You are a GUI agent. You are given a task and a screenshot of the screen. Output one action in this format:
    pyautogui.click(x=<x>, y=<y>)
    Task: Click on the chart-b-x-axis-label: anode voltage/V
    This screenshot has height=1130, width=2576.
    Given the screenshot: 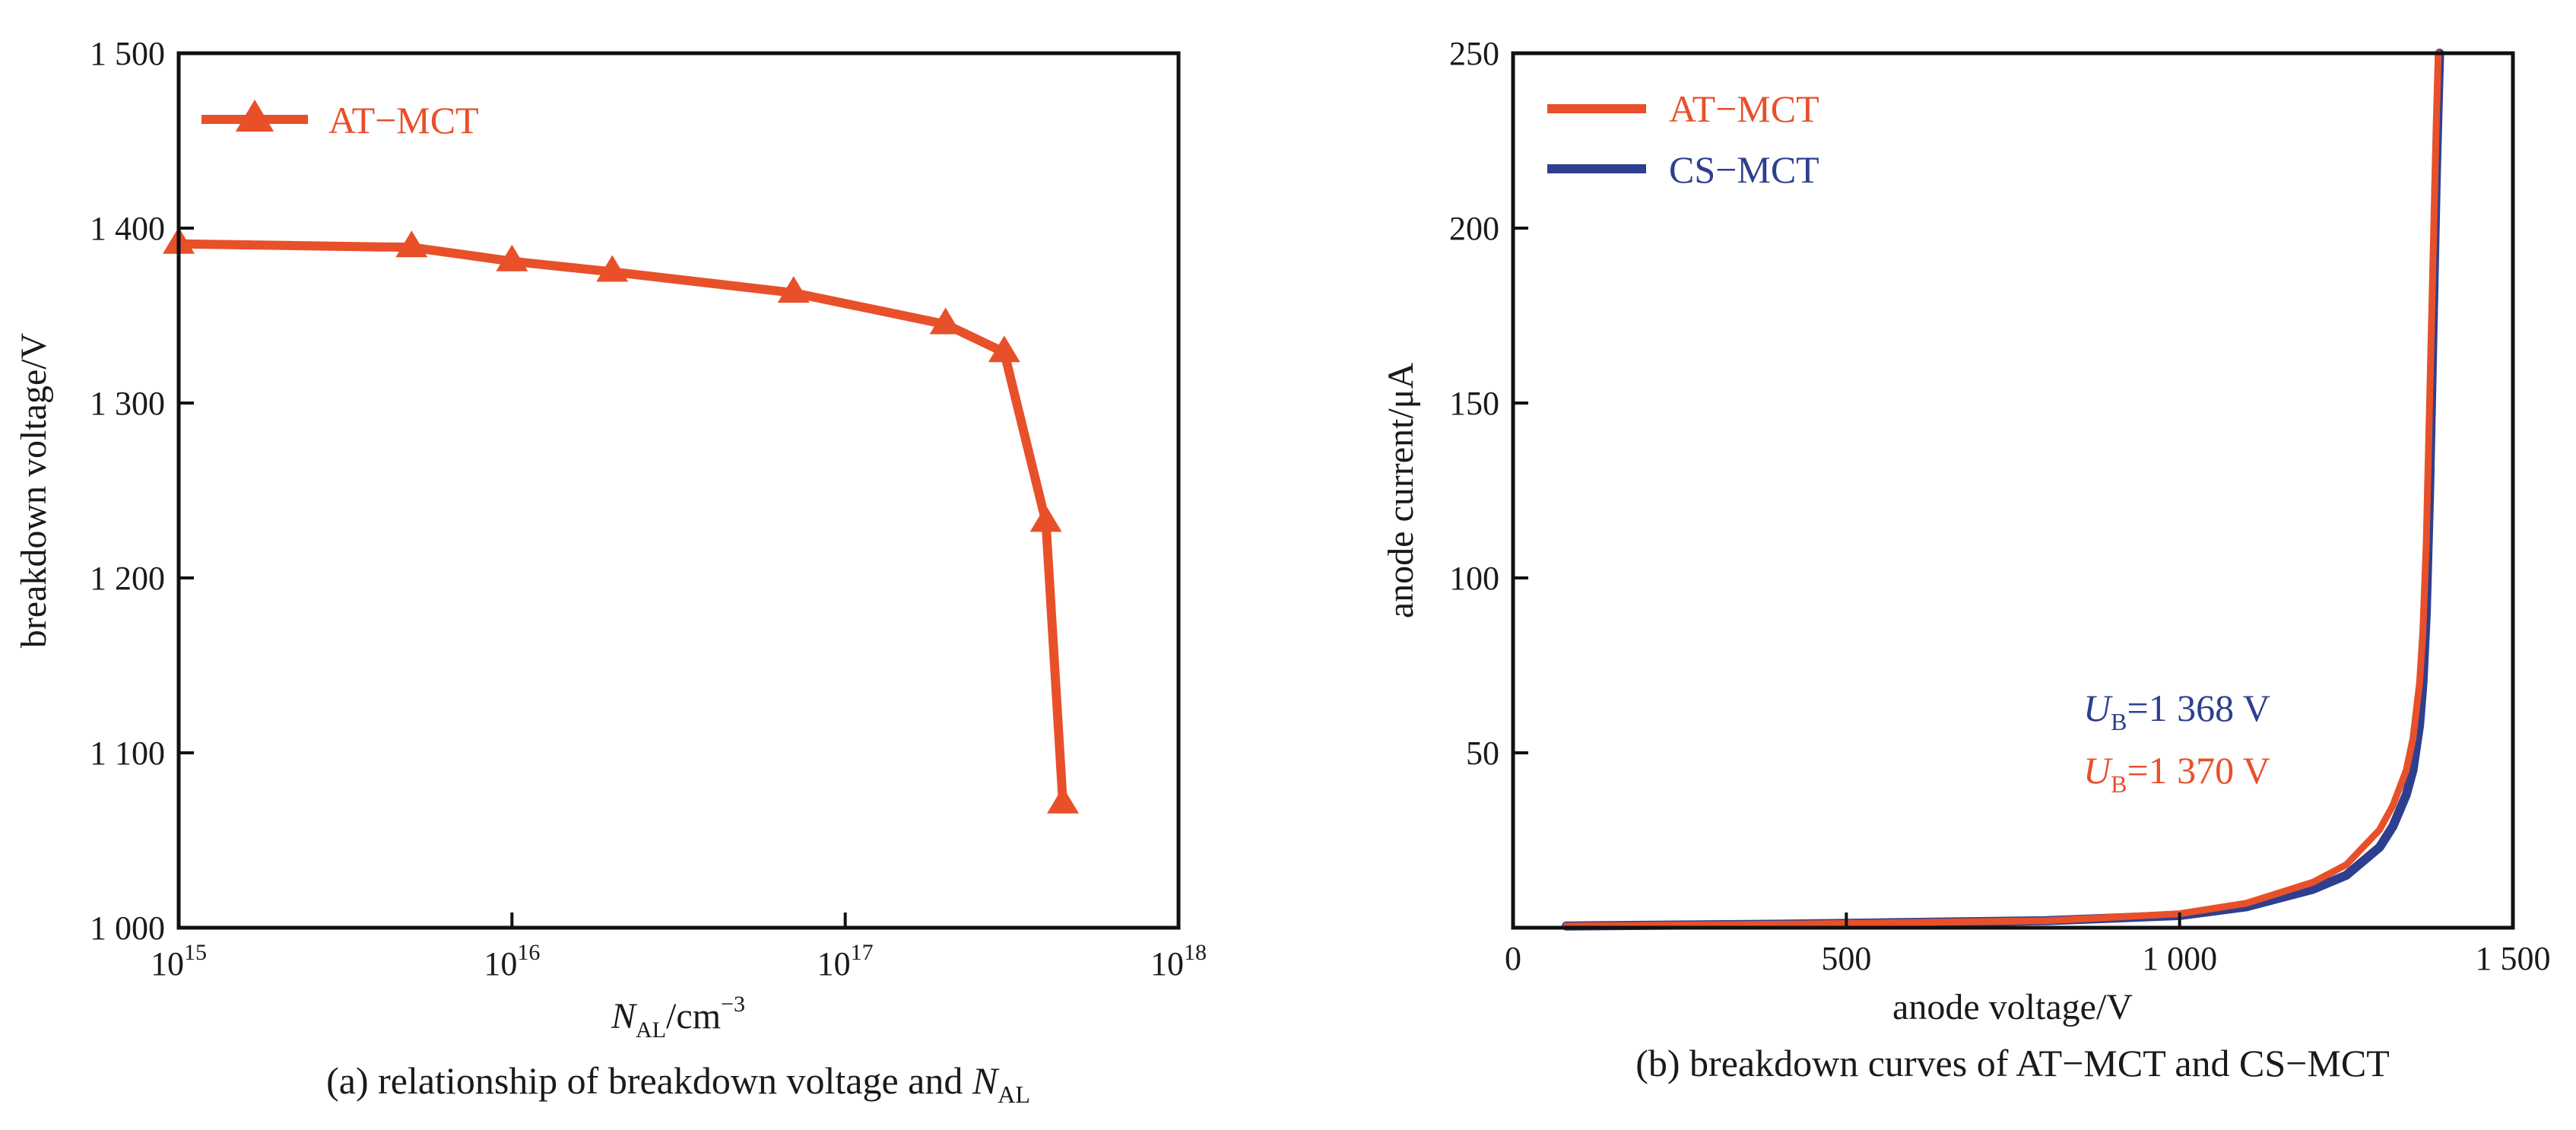 What is the action you would take?
    pyautogui.click(x=2012, y=1007)
    